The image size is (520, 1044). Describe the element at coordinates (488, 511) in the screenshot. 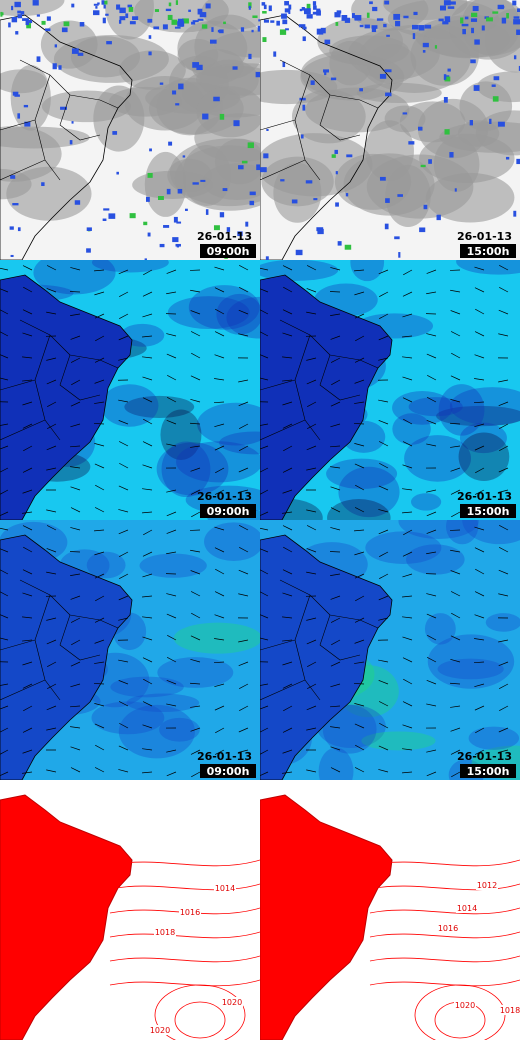

I see `time-label: 15:00h` at that location.